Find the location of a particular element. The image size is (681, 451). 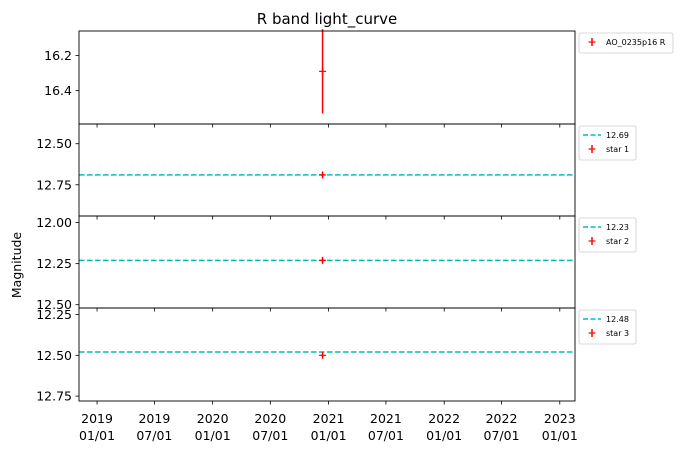

legend-label: 12.23 is located at coordinates (617, 227).